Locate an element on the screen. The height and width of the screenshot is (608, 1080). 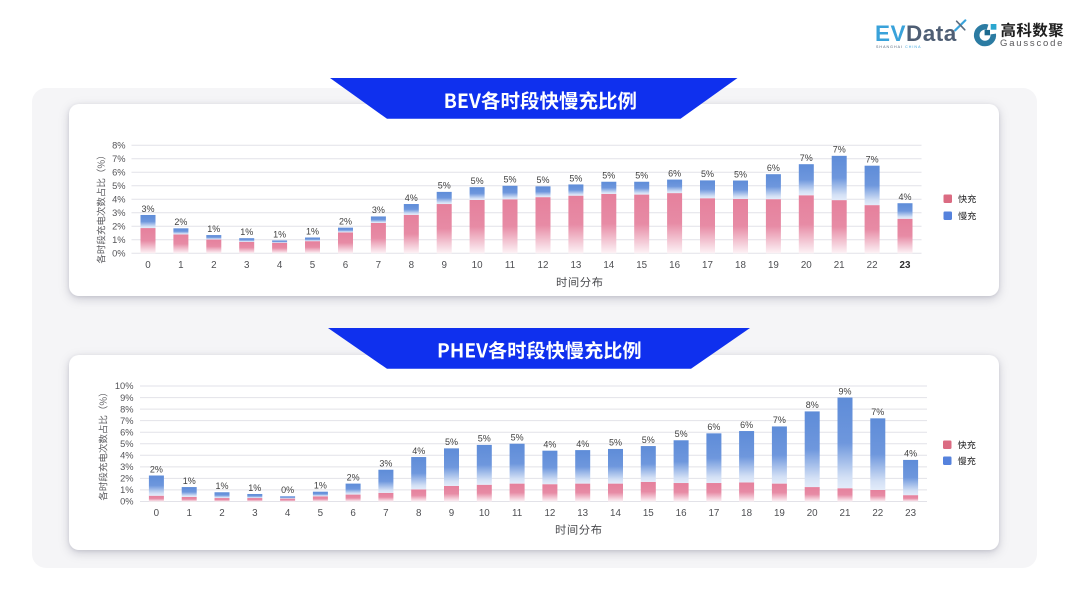
svg-text: 6 is located at coordinates (346, 265).